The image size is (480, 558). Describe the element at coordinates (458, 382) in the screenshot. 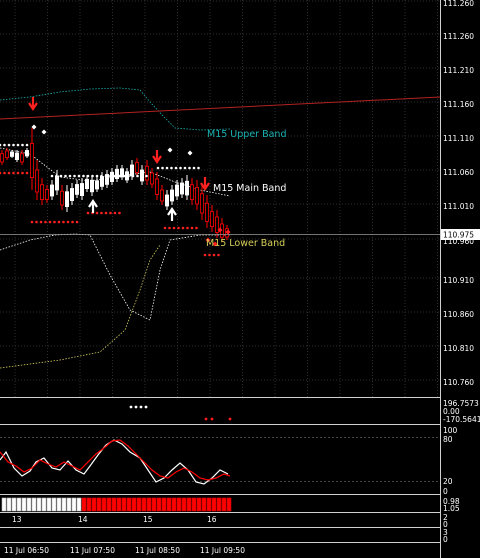

I see `price-tick: 110.760` at that location.